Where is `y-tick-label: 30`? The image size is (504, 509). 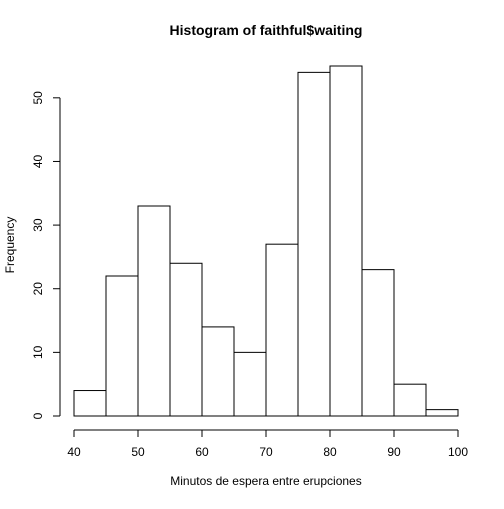 y-tick-label: 30 is located at coordinates (38, 225).